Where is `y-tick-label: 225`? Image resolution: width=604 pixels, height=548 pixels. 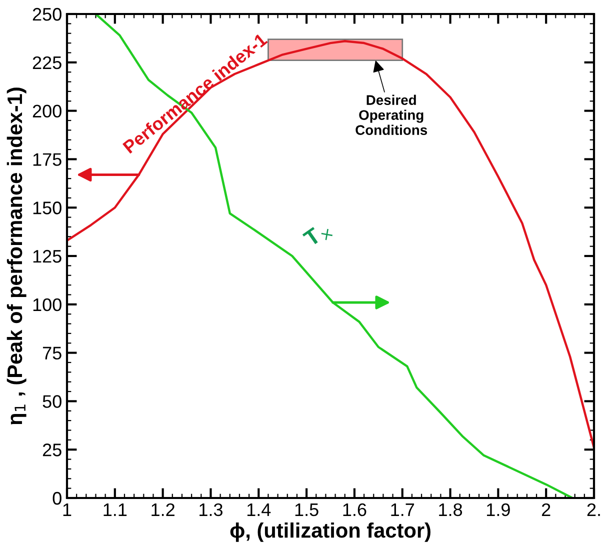 y-tick-label: 225 is located at coordinates (47, 63).